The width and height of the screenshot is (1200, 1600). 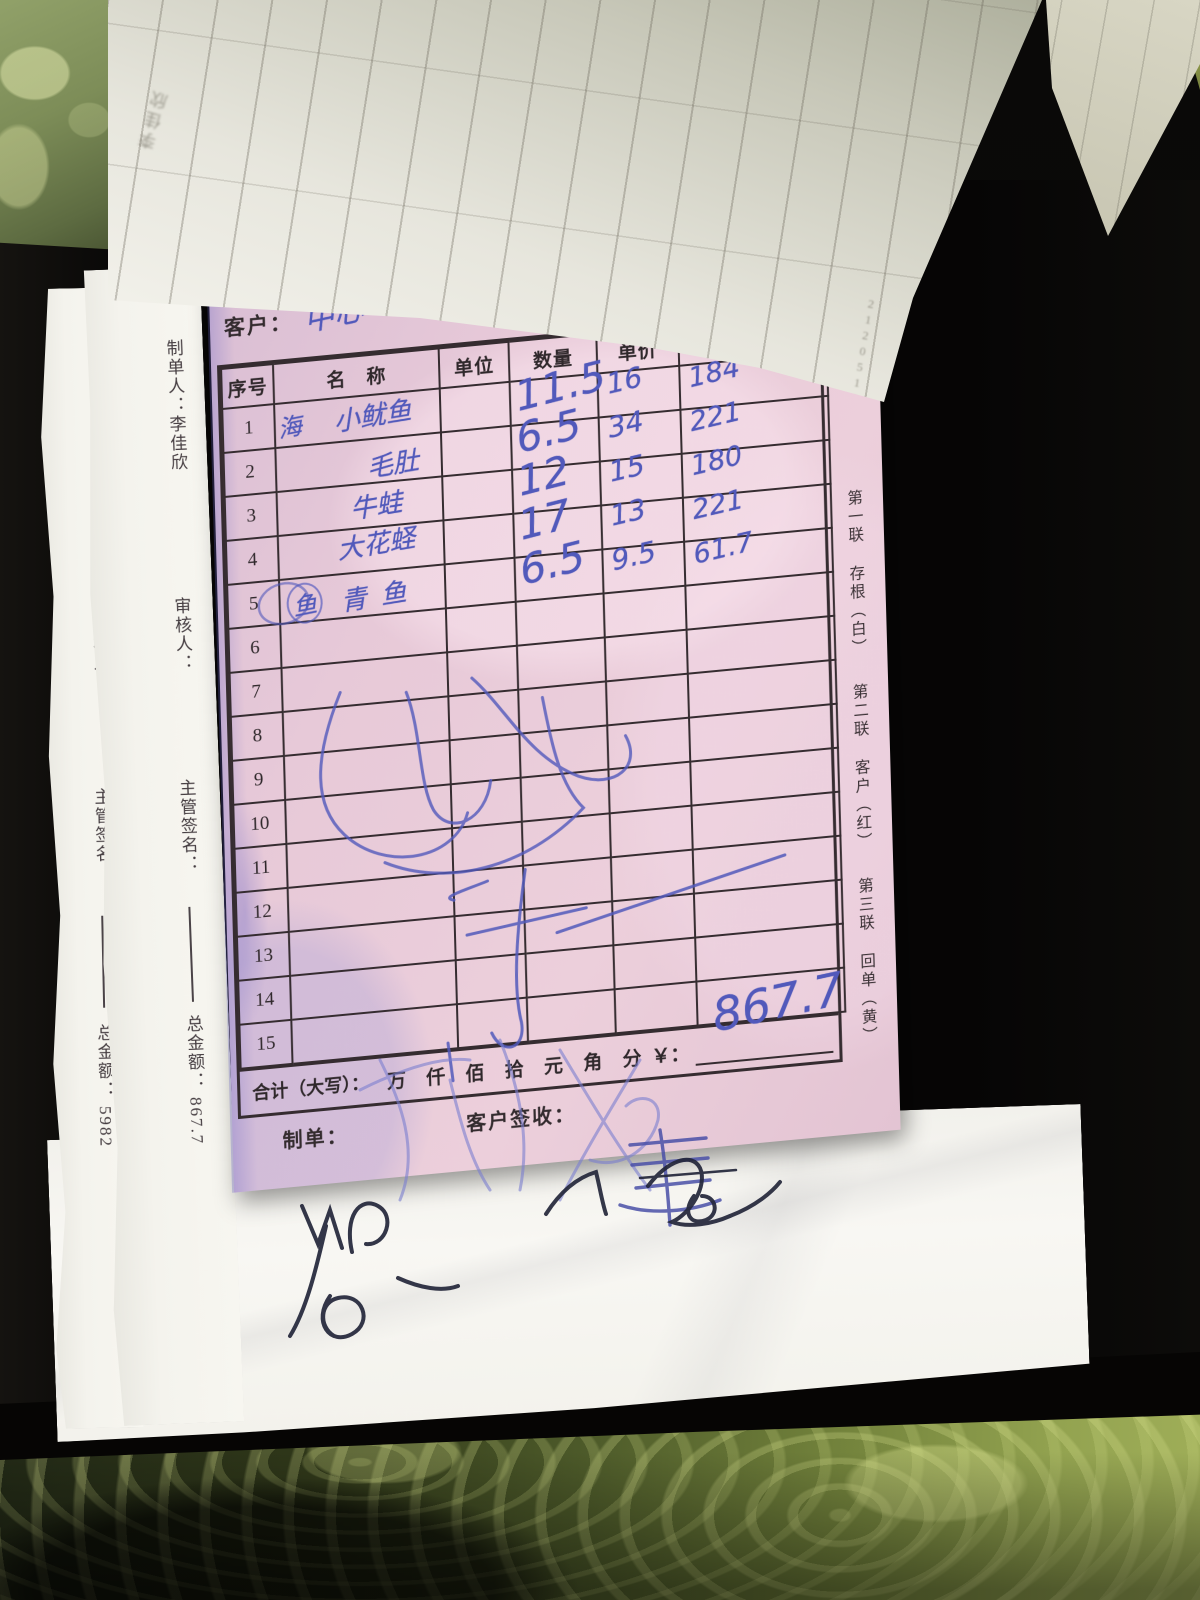 I want to click on inner-maker-line: 制单人：李佳欣, so click(x=175, y=405).